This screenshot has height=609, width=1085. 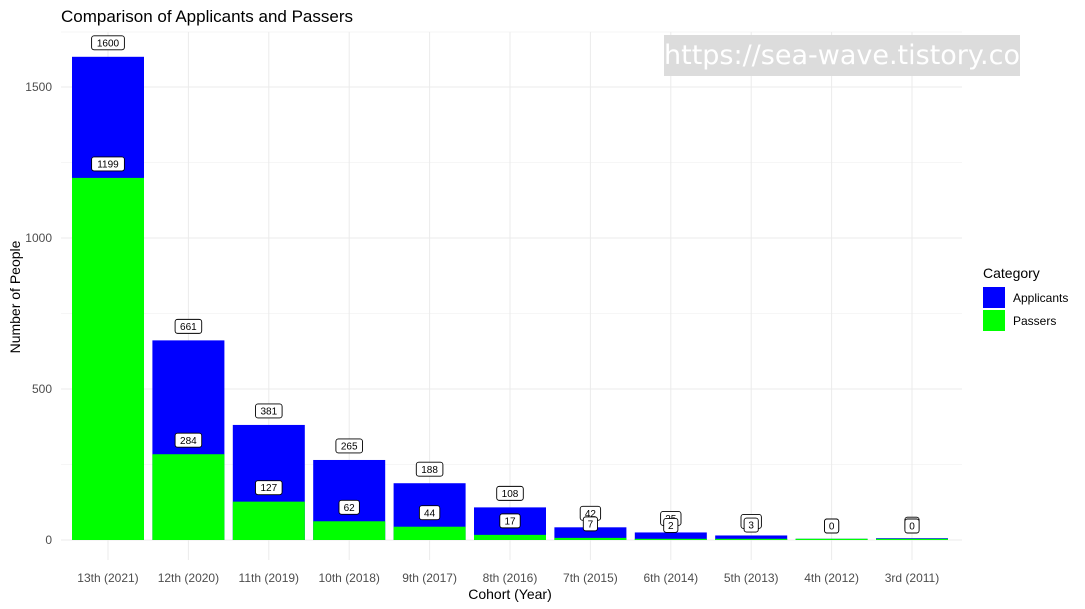 I want to click on data-label-passers: 284, so click(x=188, y=440).